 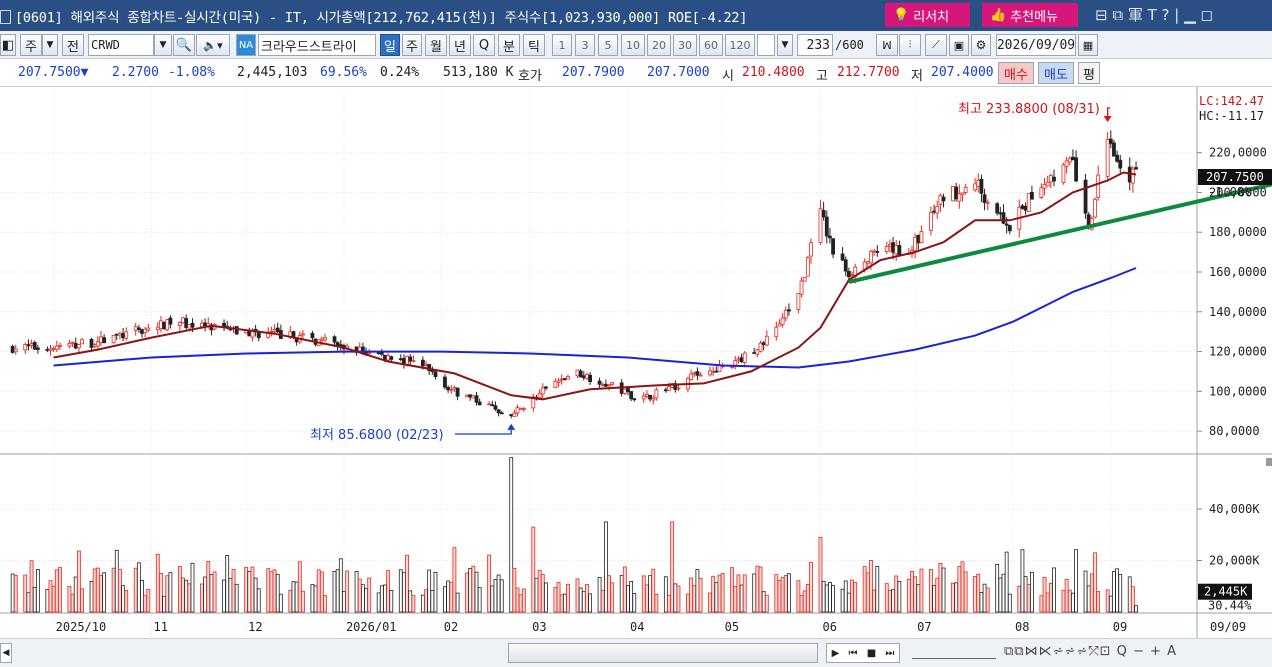 I want to click on period-quarter: Q, so click(x=484, y=45).